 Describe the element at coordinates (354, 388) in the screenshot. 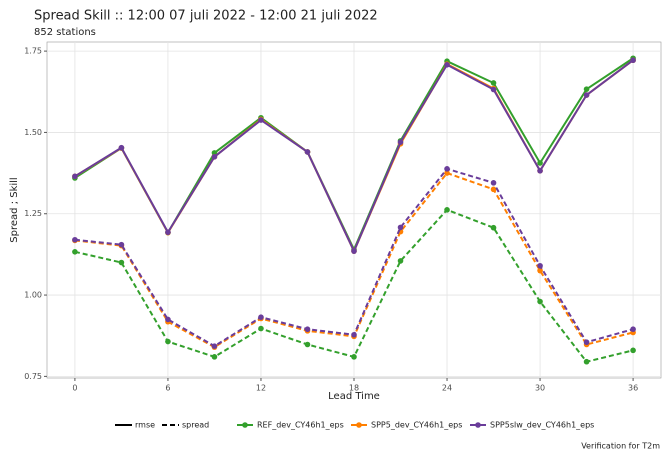

I see `x-tick-label: 18` at that location.